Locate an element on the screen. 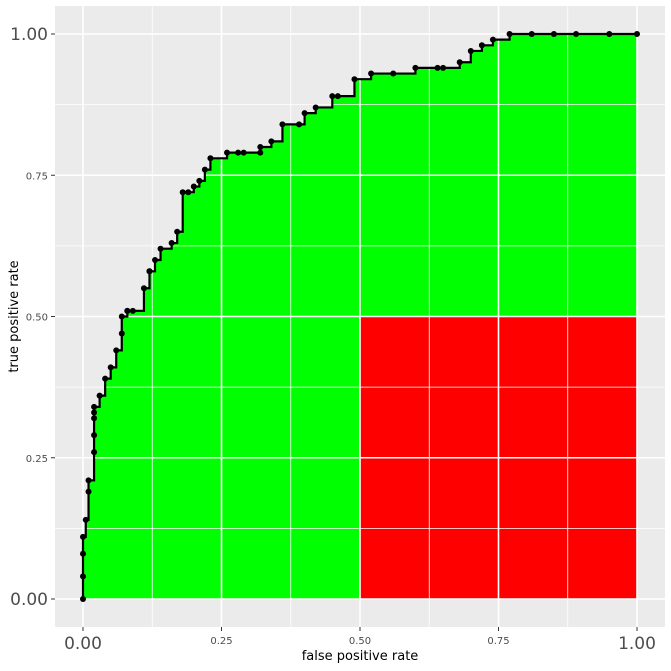 This screenshot has height=671, width=671. y-tick-label: 0.00 is located at coordinates (29, 600).